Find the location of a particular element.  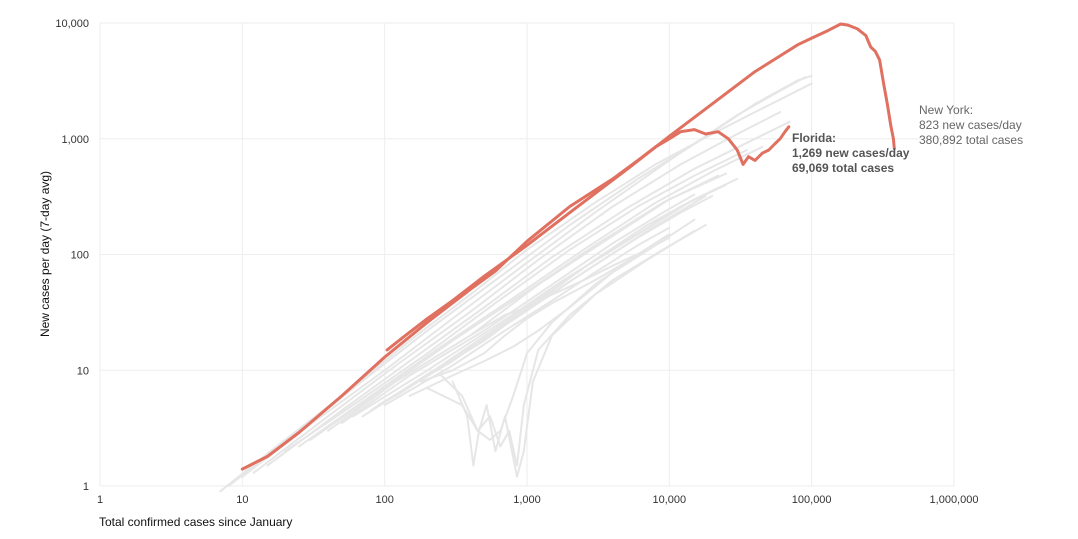

florida-annotation-title: Florida: is located at coordinates (814, 138).